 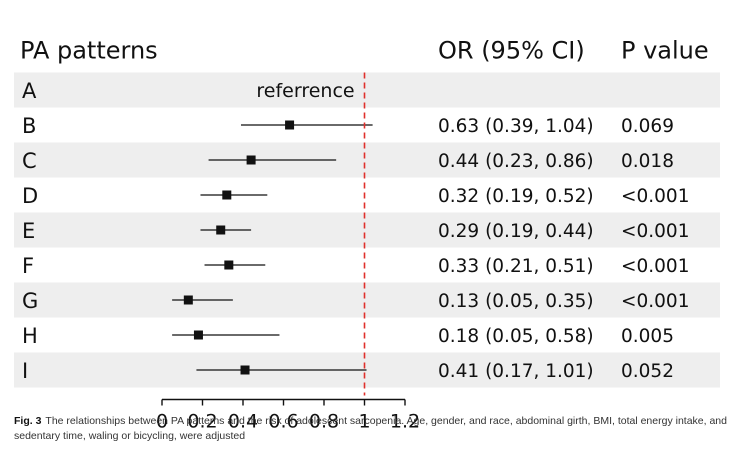 I want to click on row-label-group-i: I, so click(x=25, y=371).